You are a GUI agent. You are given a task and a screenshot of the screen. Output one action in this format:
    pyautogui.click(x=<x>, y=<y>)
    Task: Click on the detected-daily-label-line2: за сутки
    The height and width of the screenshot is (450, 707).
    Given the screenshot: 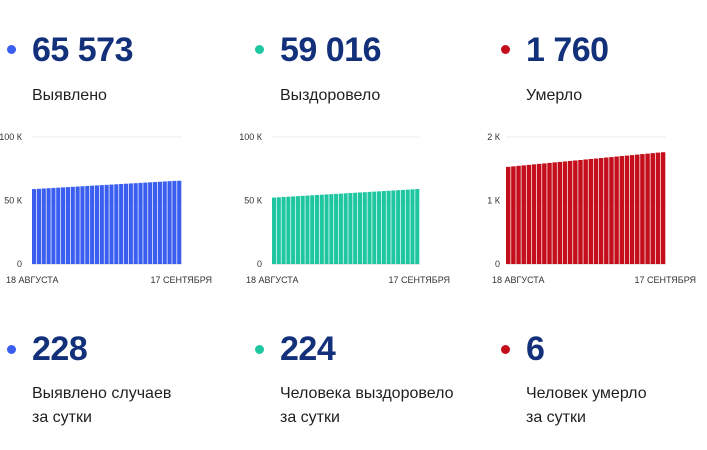 What is the action you would take?
    pyautogui.click(x=62, y=417)
    